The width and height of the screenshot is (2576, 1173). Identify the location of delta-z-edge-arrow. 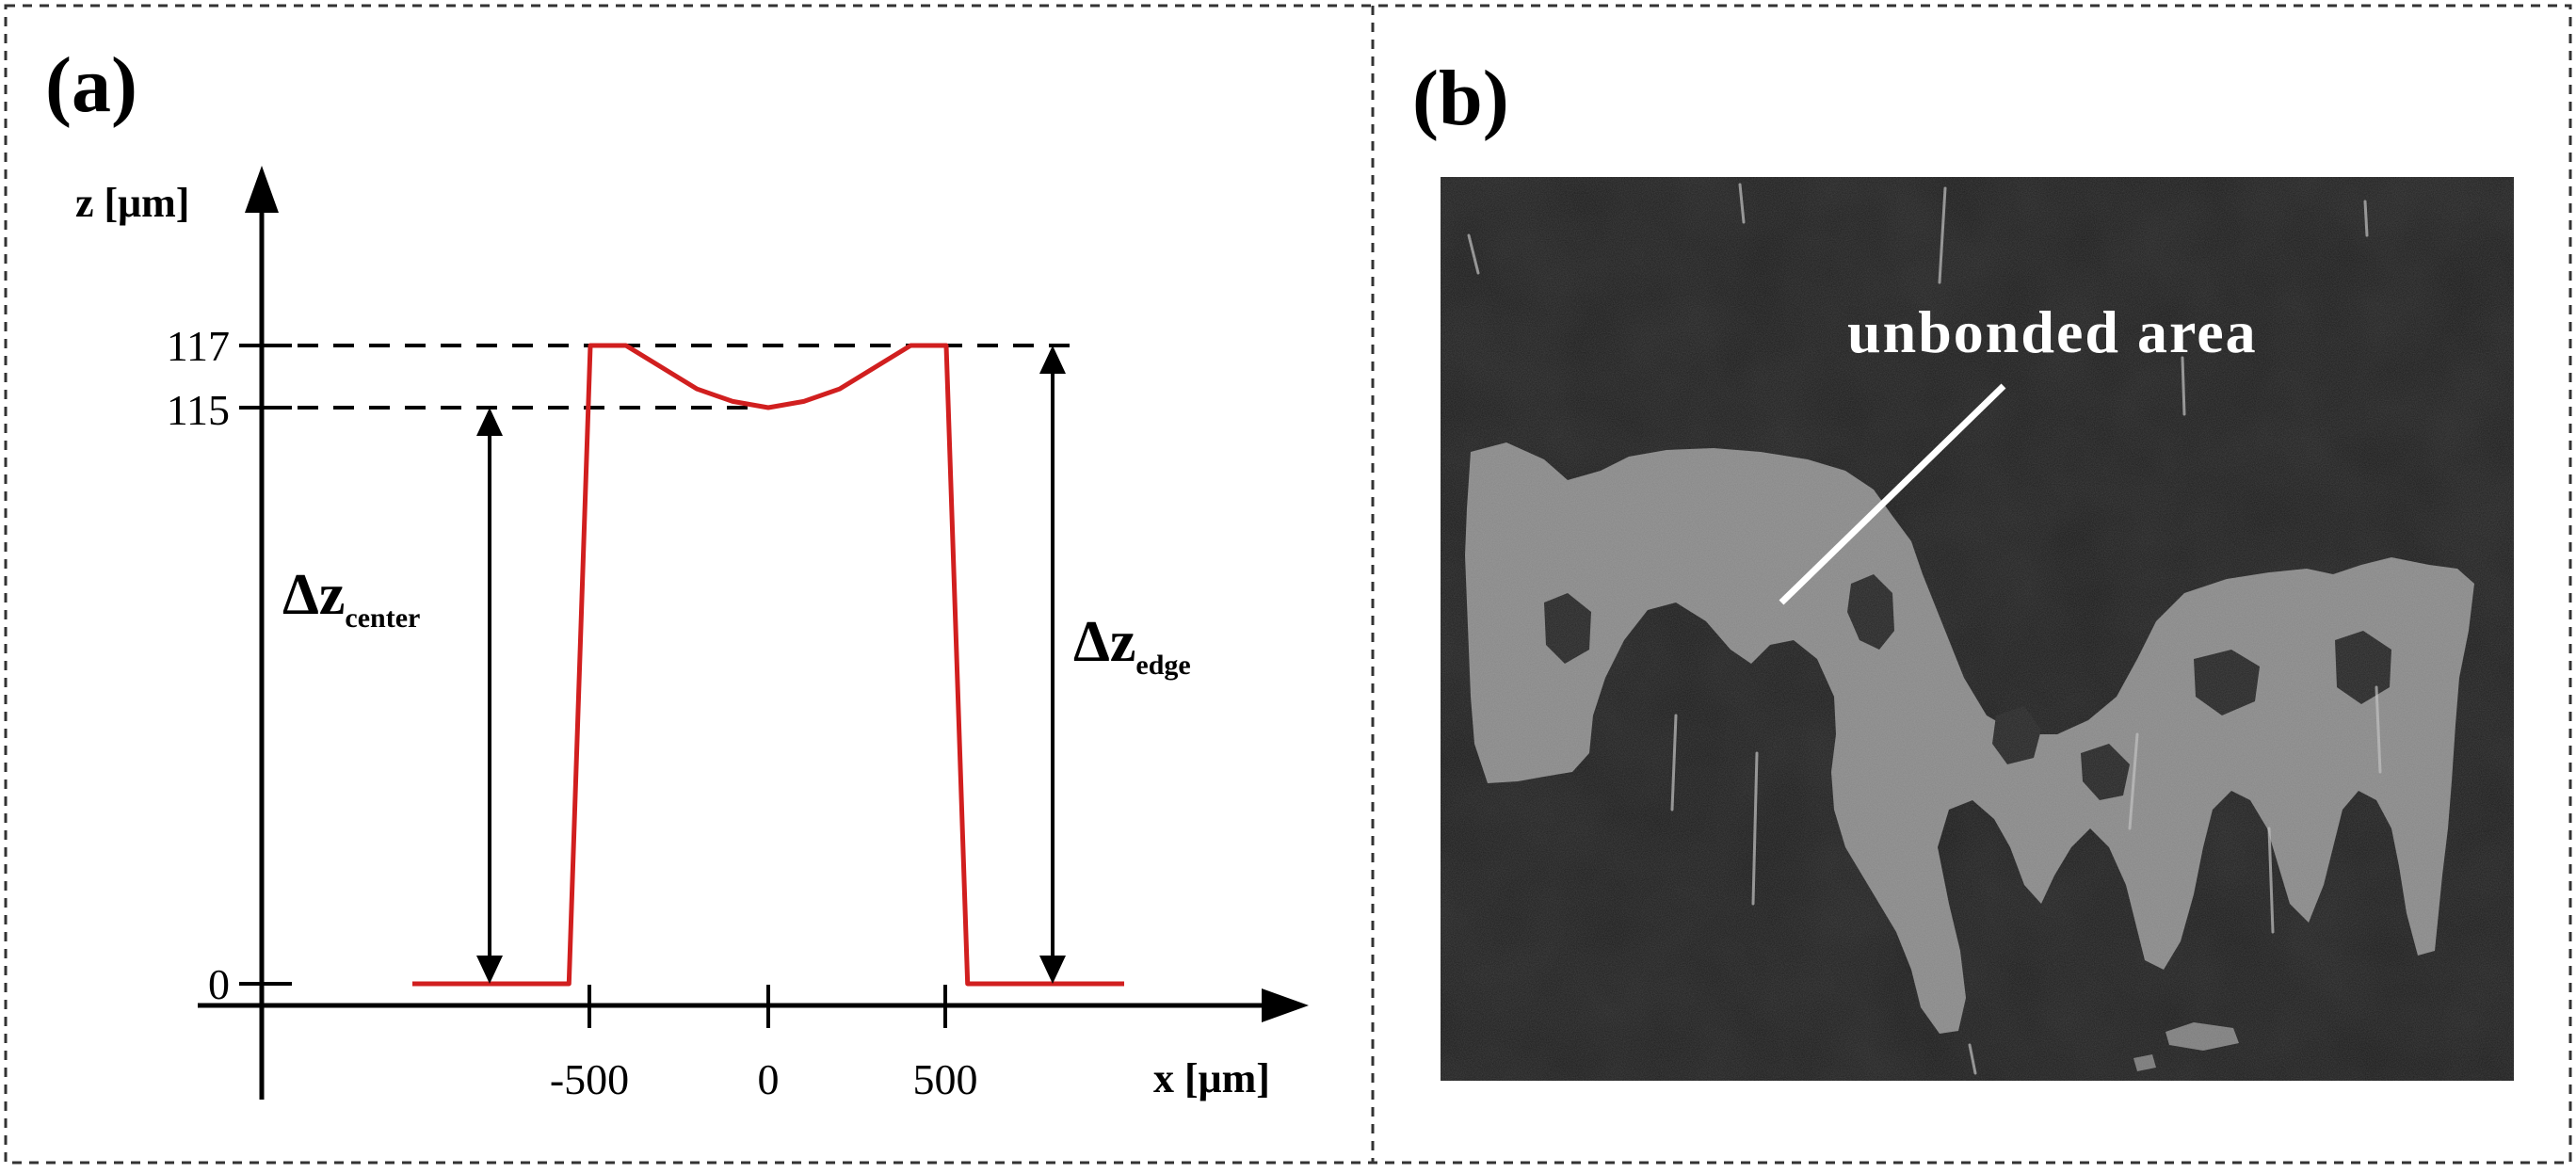
(1052, 664).